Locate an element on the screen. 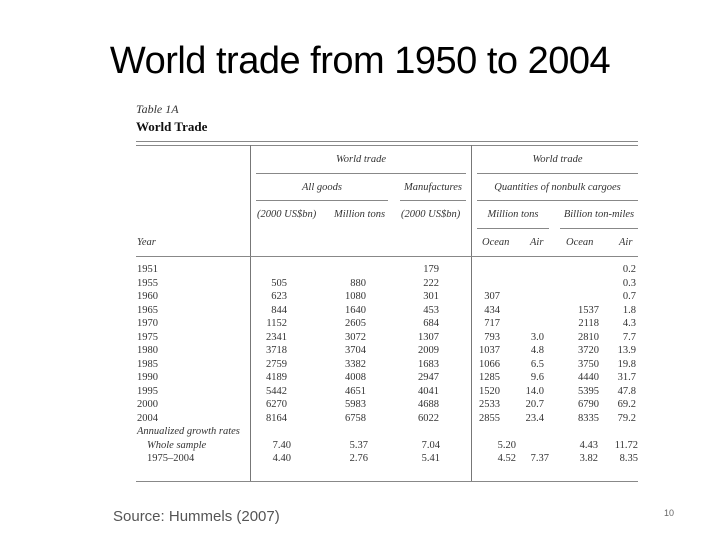 The height and width of the screenshot is (540, 720). table-cell: 717 is located at coordinates (492, 323).